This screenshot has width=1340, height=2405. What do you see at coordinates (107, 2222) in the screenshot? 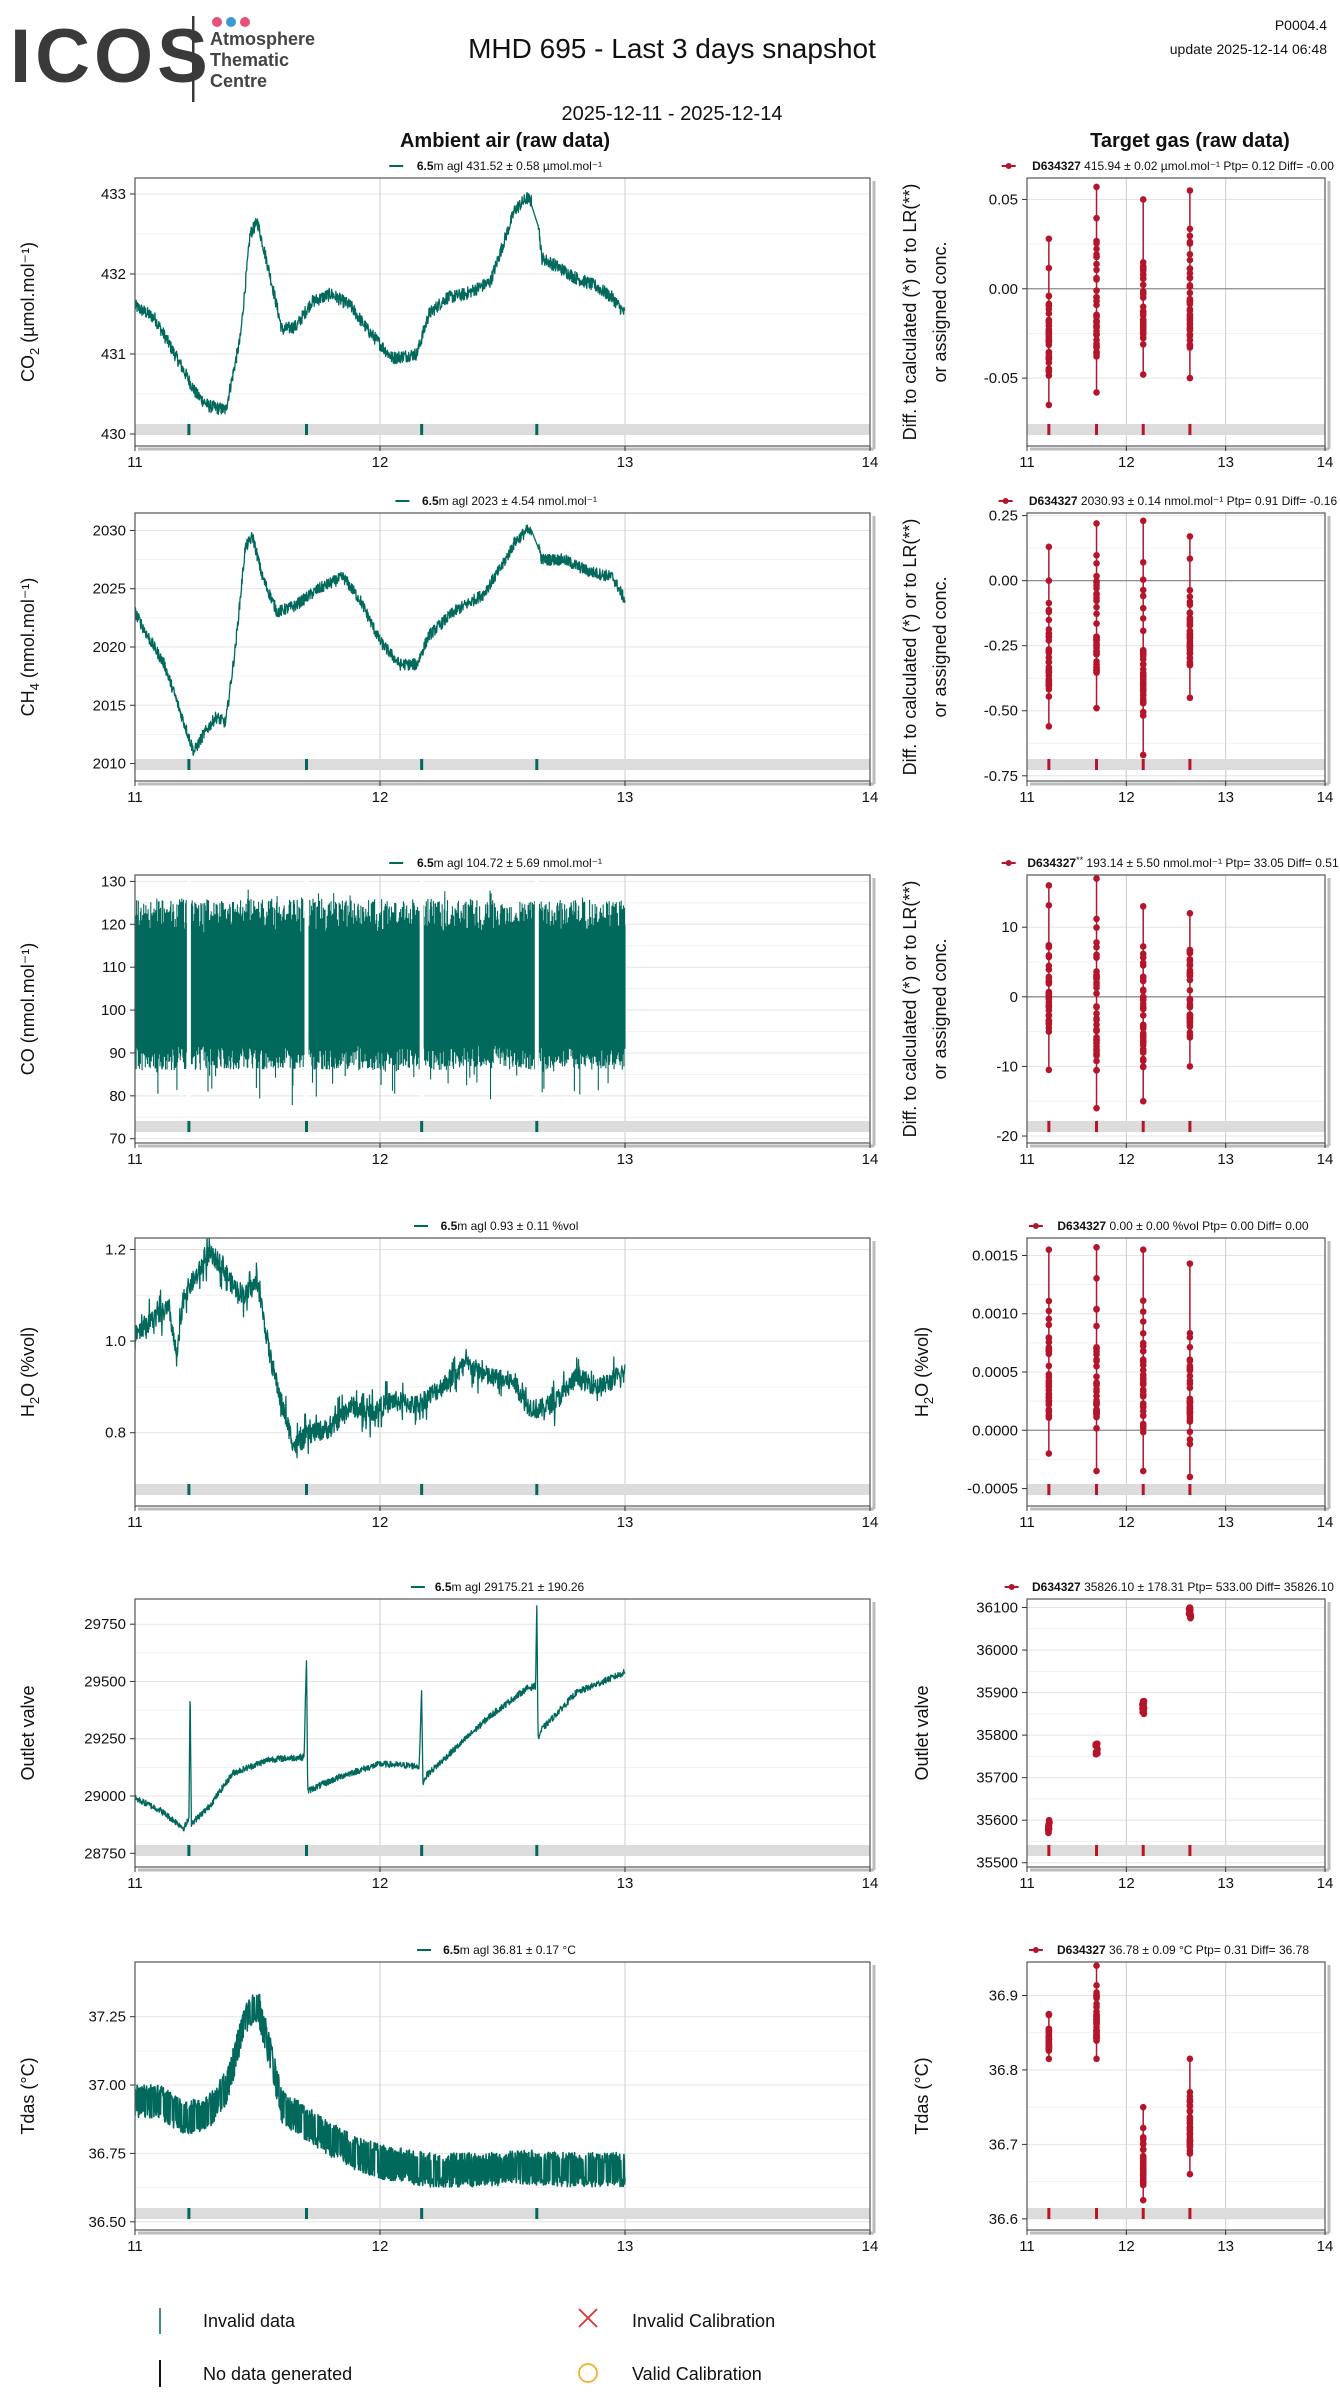
I see `y-tick-label: 36.50` at bounding box center [107, 2222].